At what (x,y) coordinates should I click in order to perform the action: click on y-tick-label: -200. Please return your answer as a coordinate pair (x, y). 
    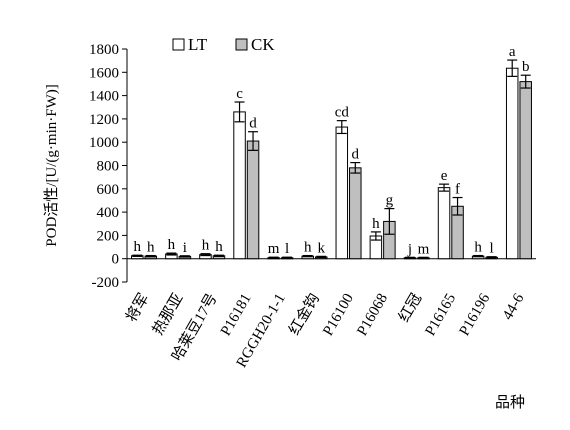
    Looking at the image, I should click on (106, 283).